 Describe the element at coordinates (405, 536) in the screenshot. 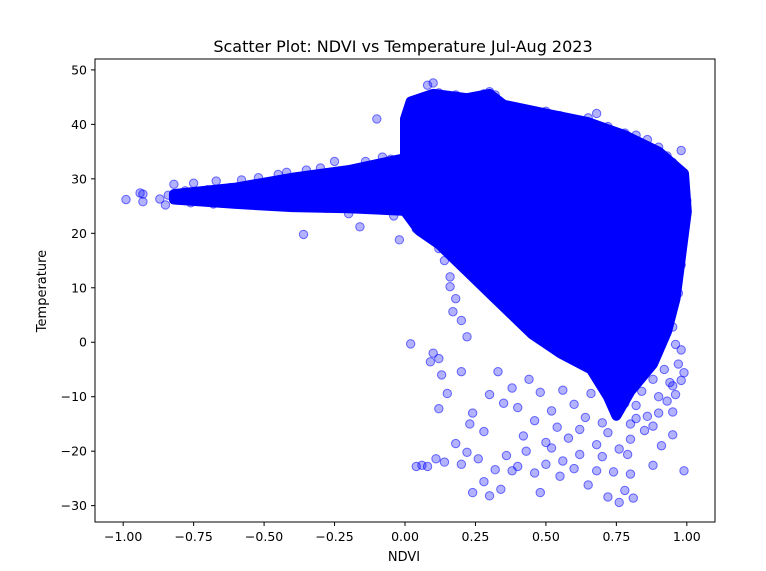

I see `x-tick-label: 0.00` at that location.